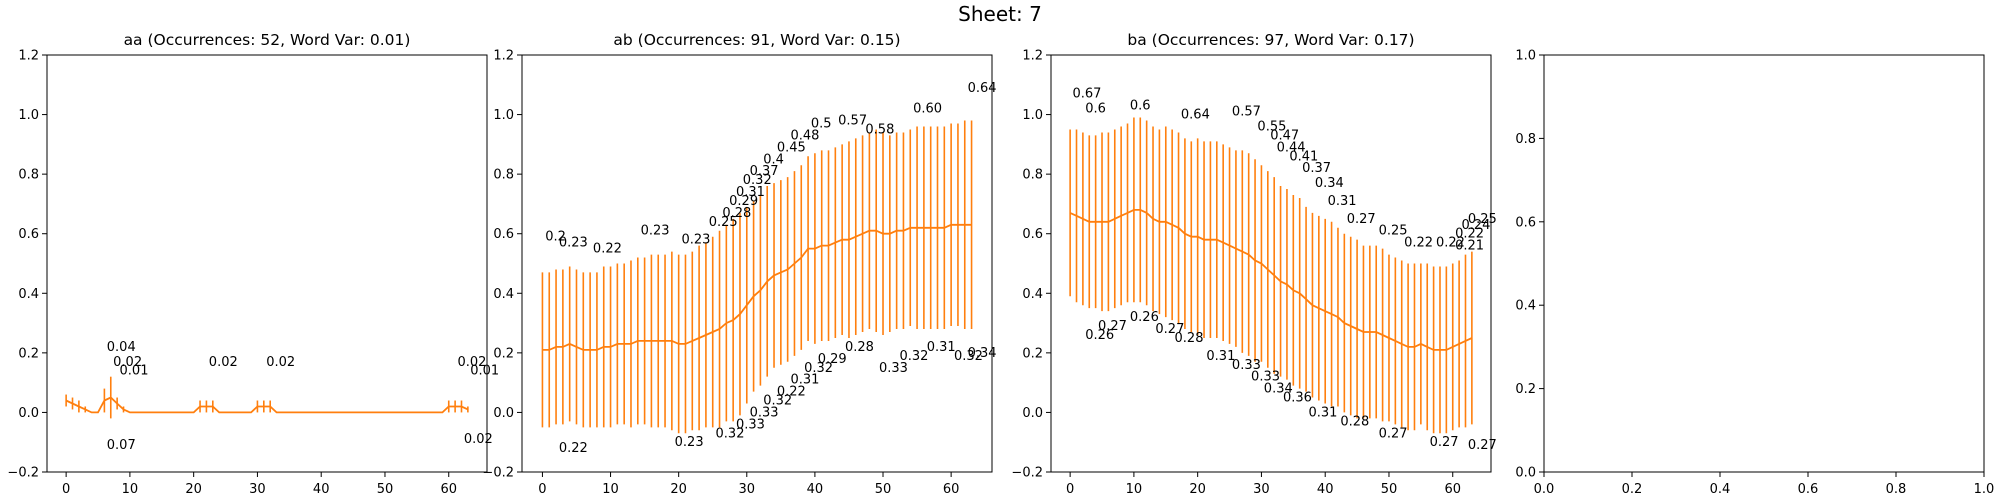  Describe the element at coordinates (1140, 106) in the screenshot. I see `upper-data-label: 0.6` at that location.